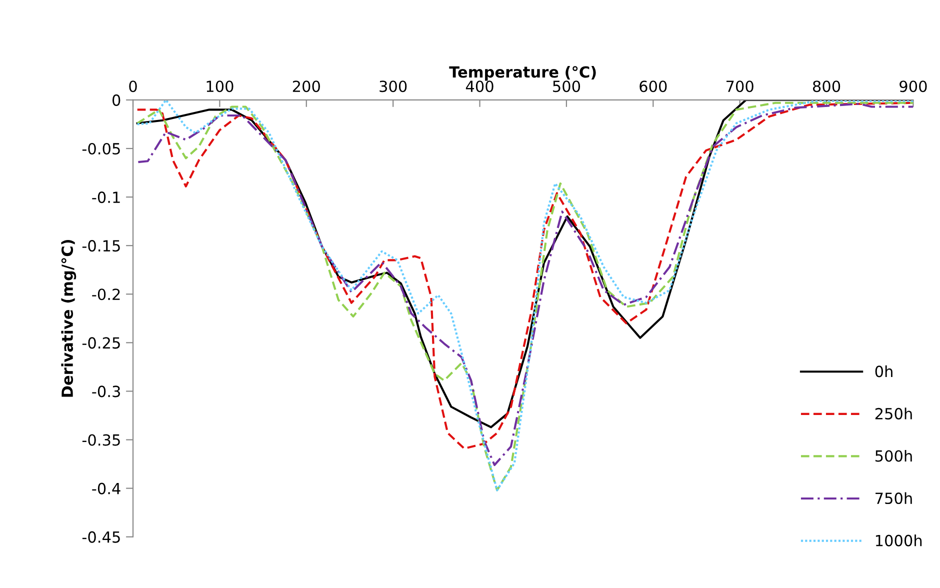 This screenshot has width=940, height=588. What do you see at coordinates (101, 148) in the screenshot?
I see `y-tick-label: -0.05` at bounding box center [101, 148].